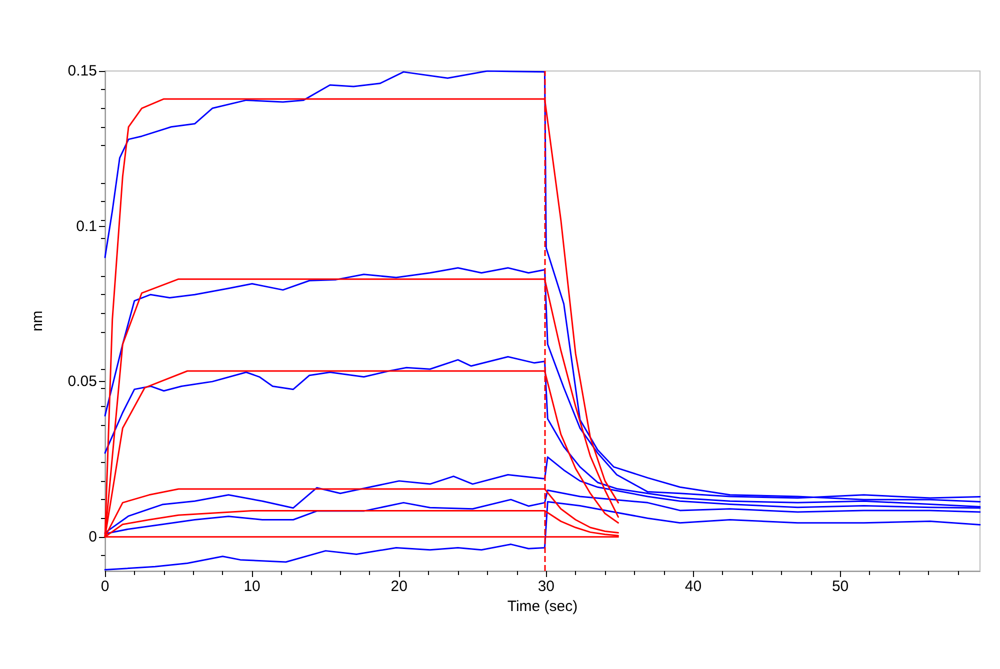 This screenshot has height=669, width=1000. I want to click on x-tick-label: 30, so click(546, 586).